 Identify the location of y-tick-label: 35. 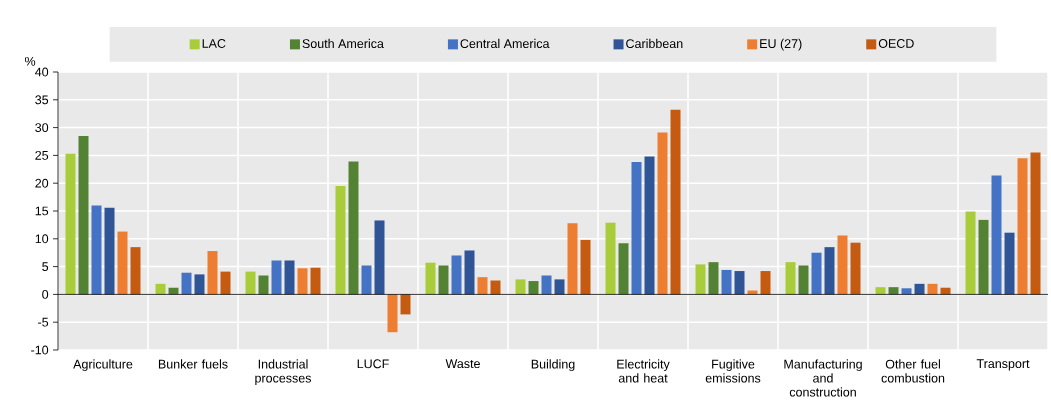
(42, 100).